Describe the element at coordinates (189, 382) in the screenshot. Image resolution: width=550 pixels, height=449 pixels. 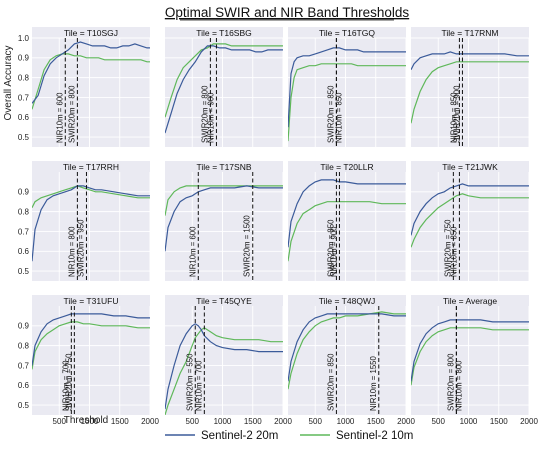
I see `threshold-label: SWIR20m = 550` at that location.